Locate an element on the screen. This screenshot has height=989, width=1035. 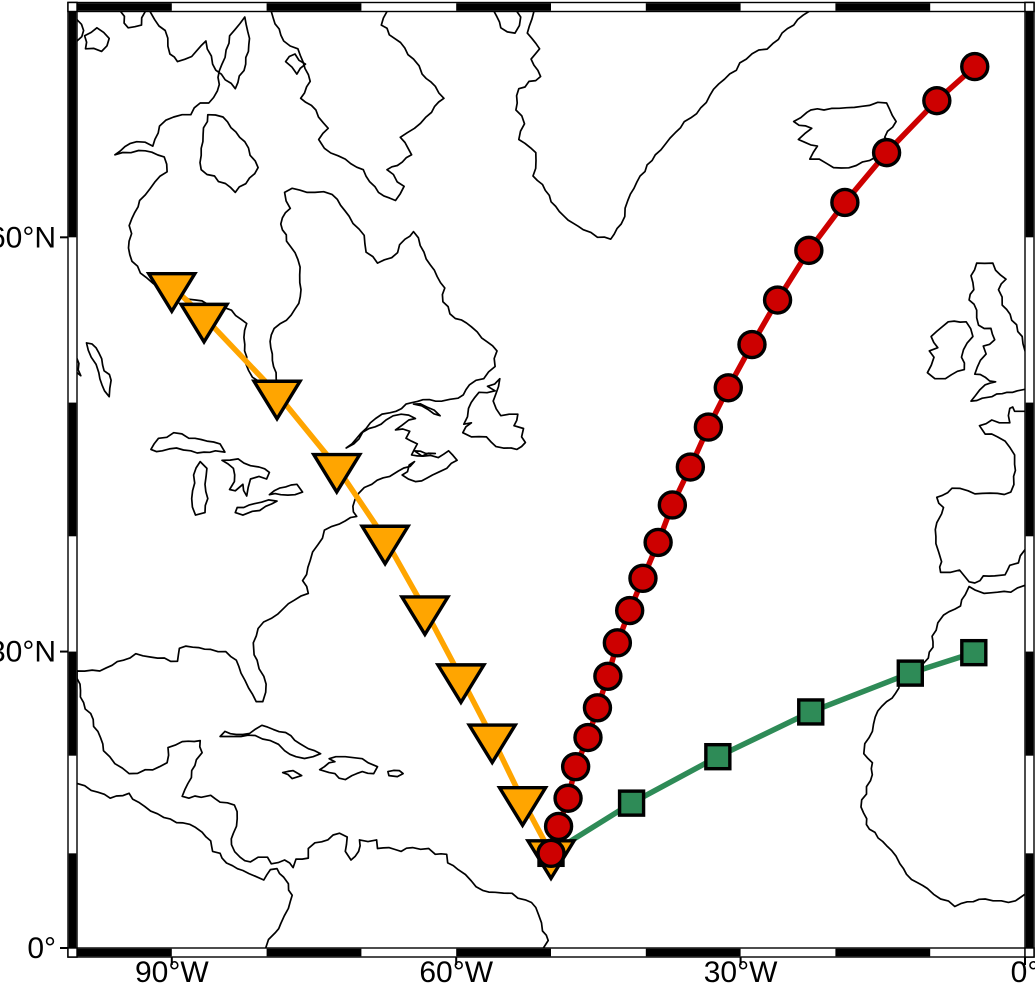
coastline-great-britain is located at coordinates (996, 332).